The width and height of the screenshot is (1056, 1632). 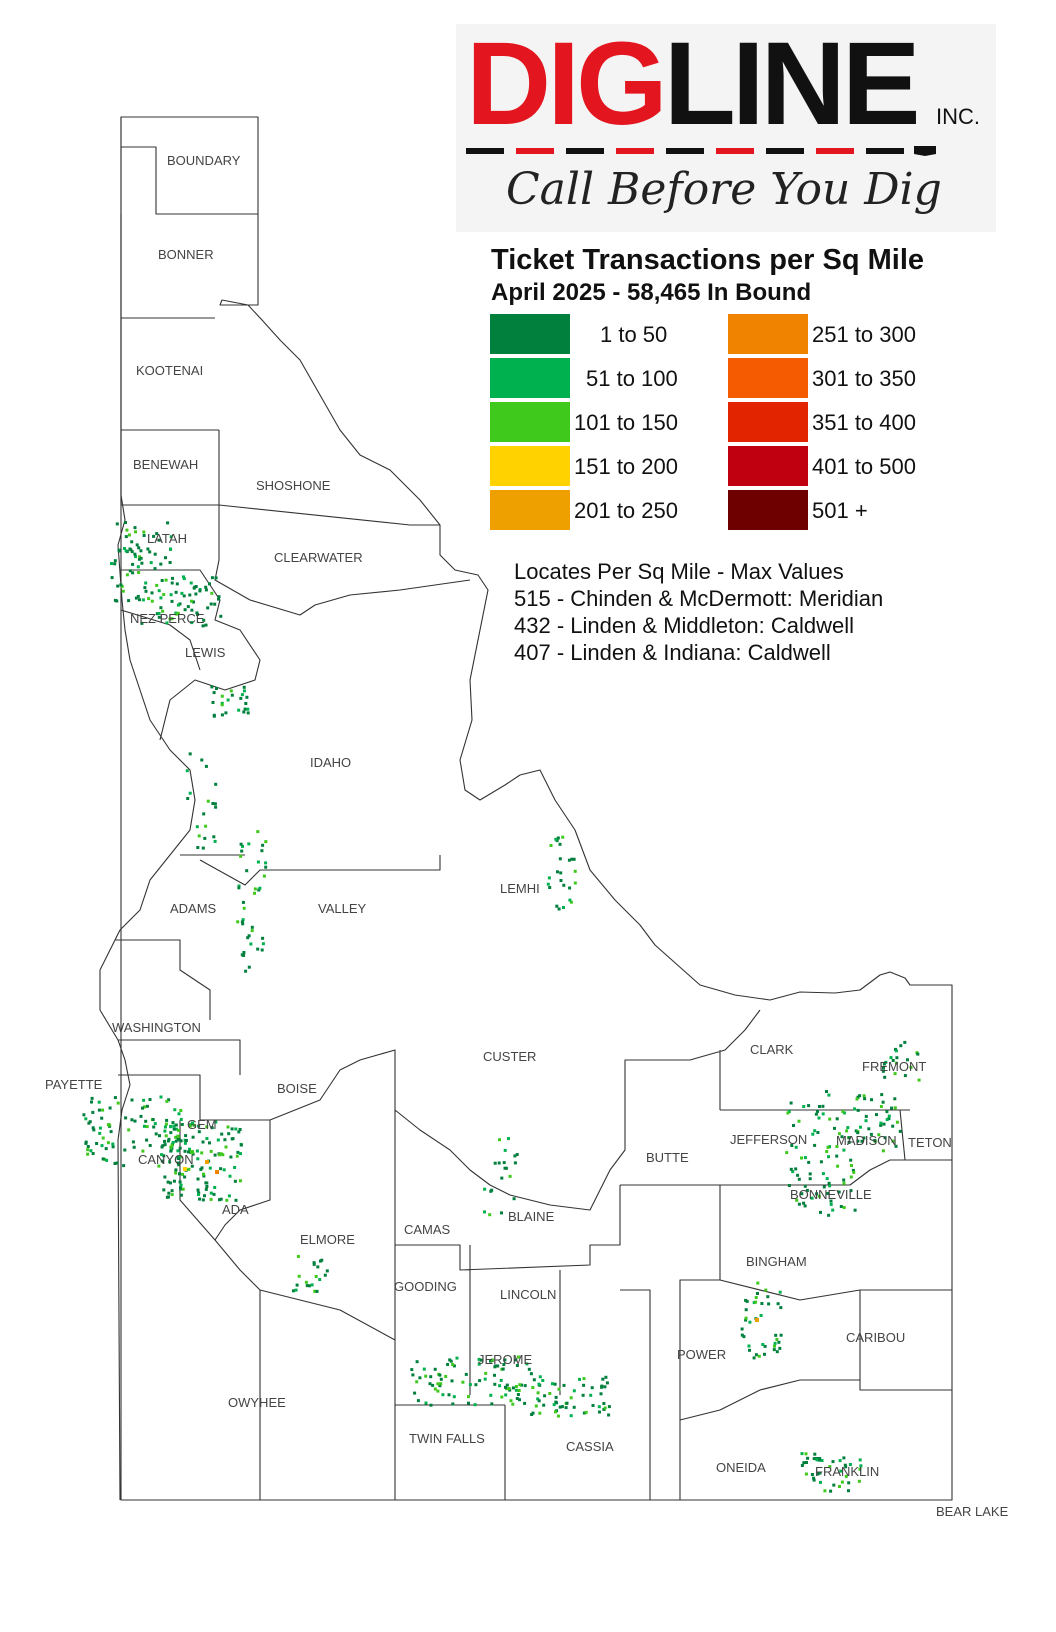 What do you see at coordinates (427, 1229) in the screenshot?
I see `county-label-camas: CAMAS` at bounding box center [427, 1229].